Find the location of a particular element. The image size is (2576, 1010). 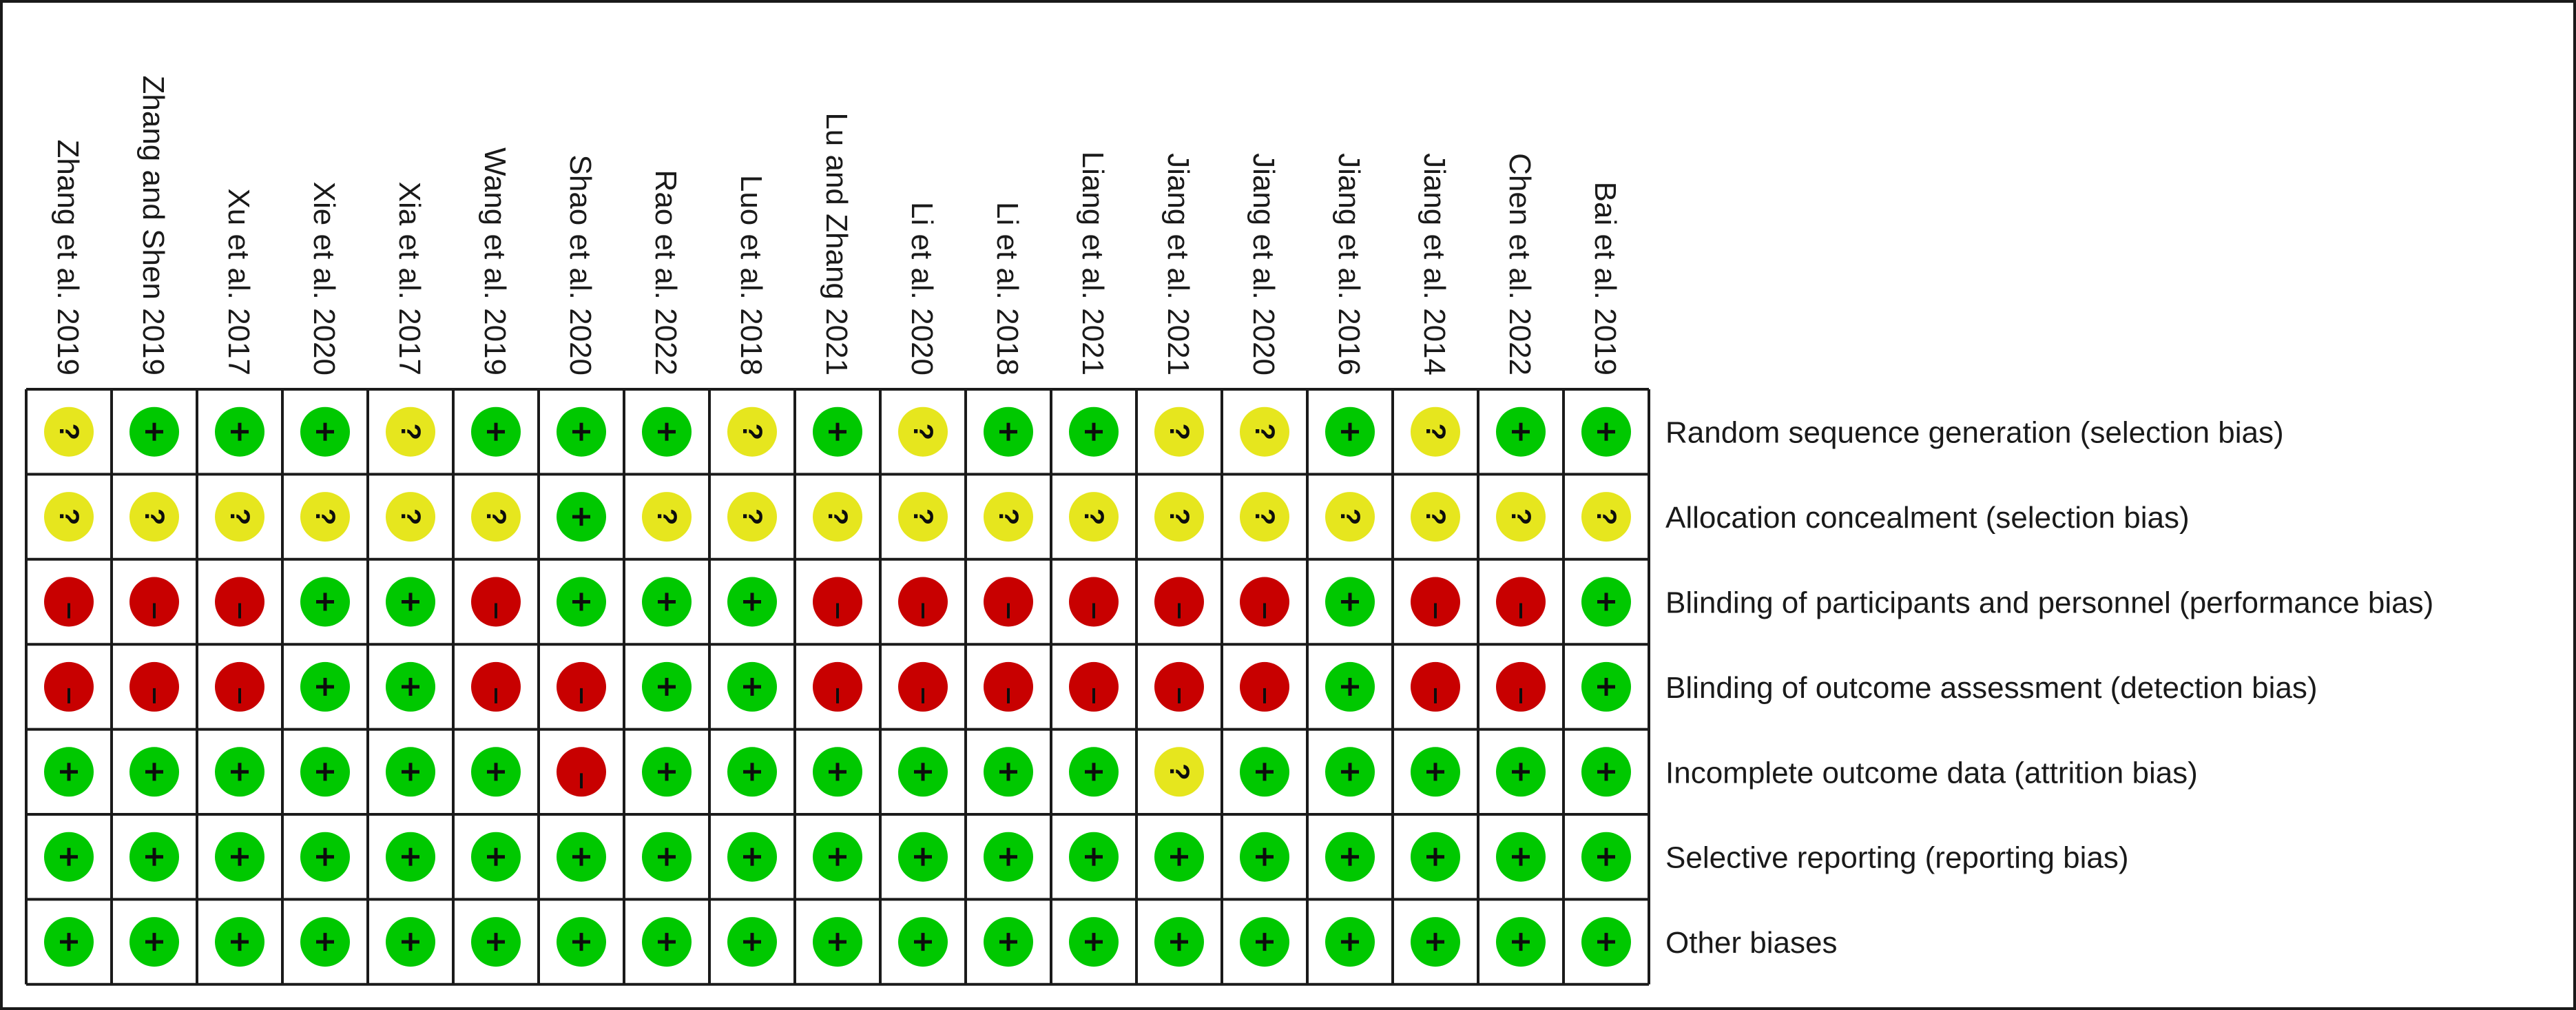

study-label: Liang et al. 2021 is located at coordinates (1093, 263).